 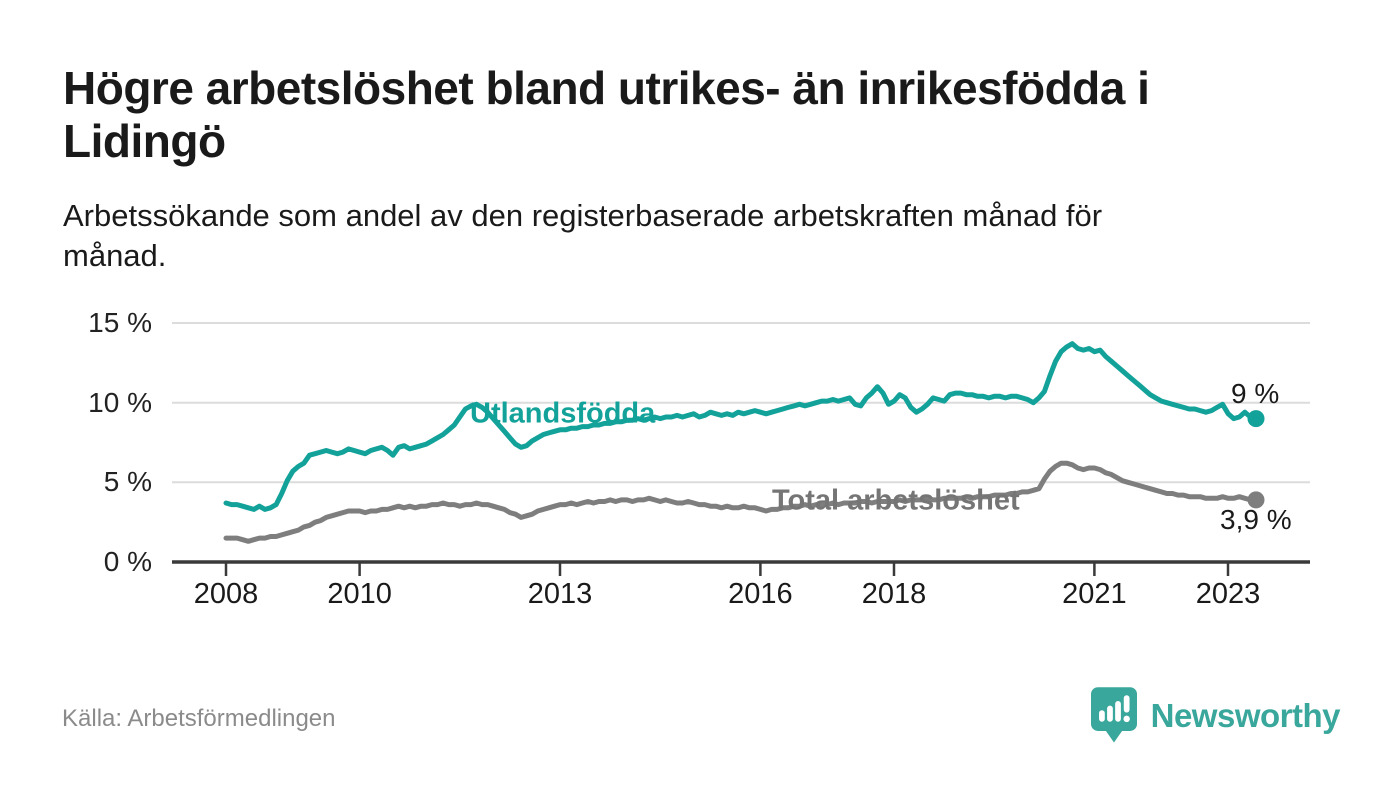 What do you see at coordinates (560, 594) in the screenshot?
I see `x-tick-label: 2013` at bounding box center [560, 594].